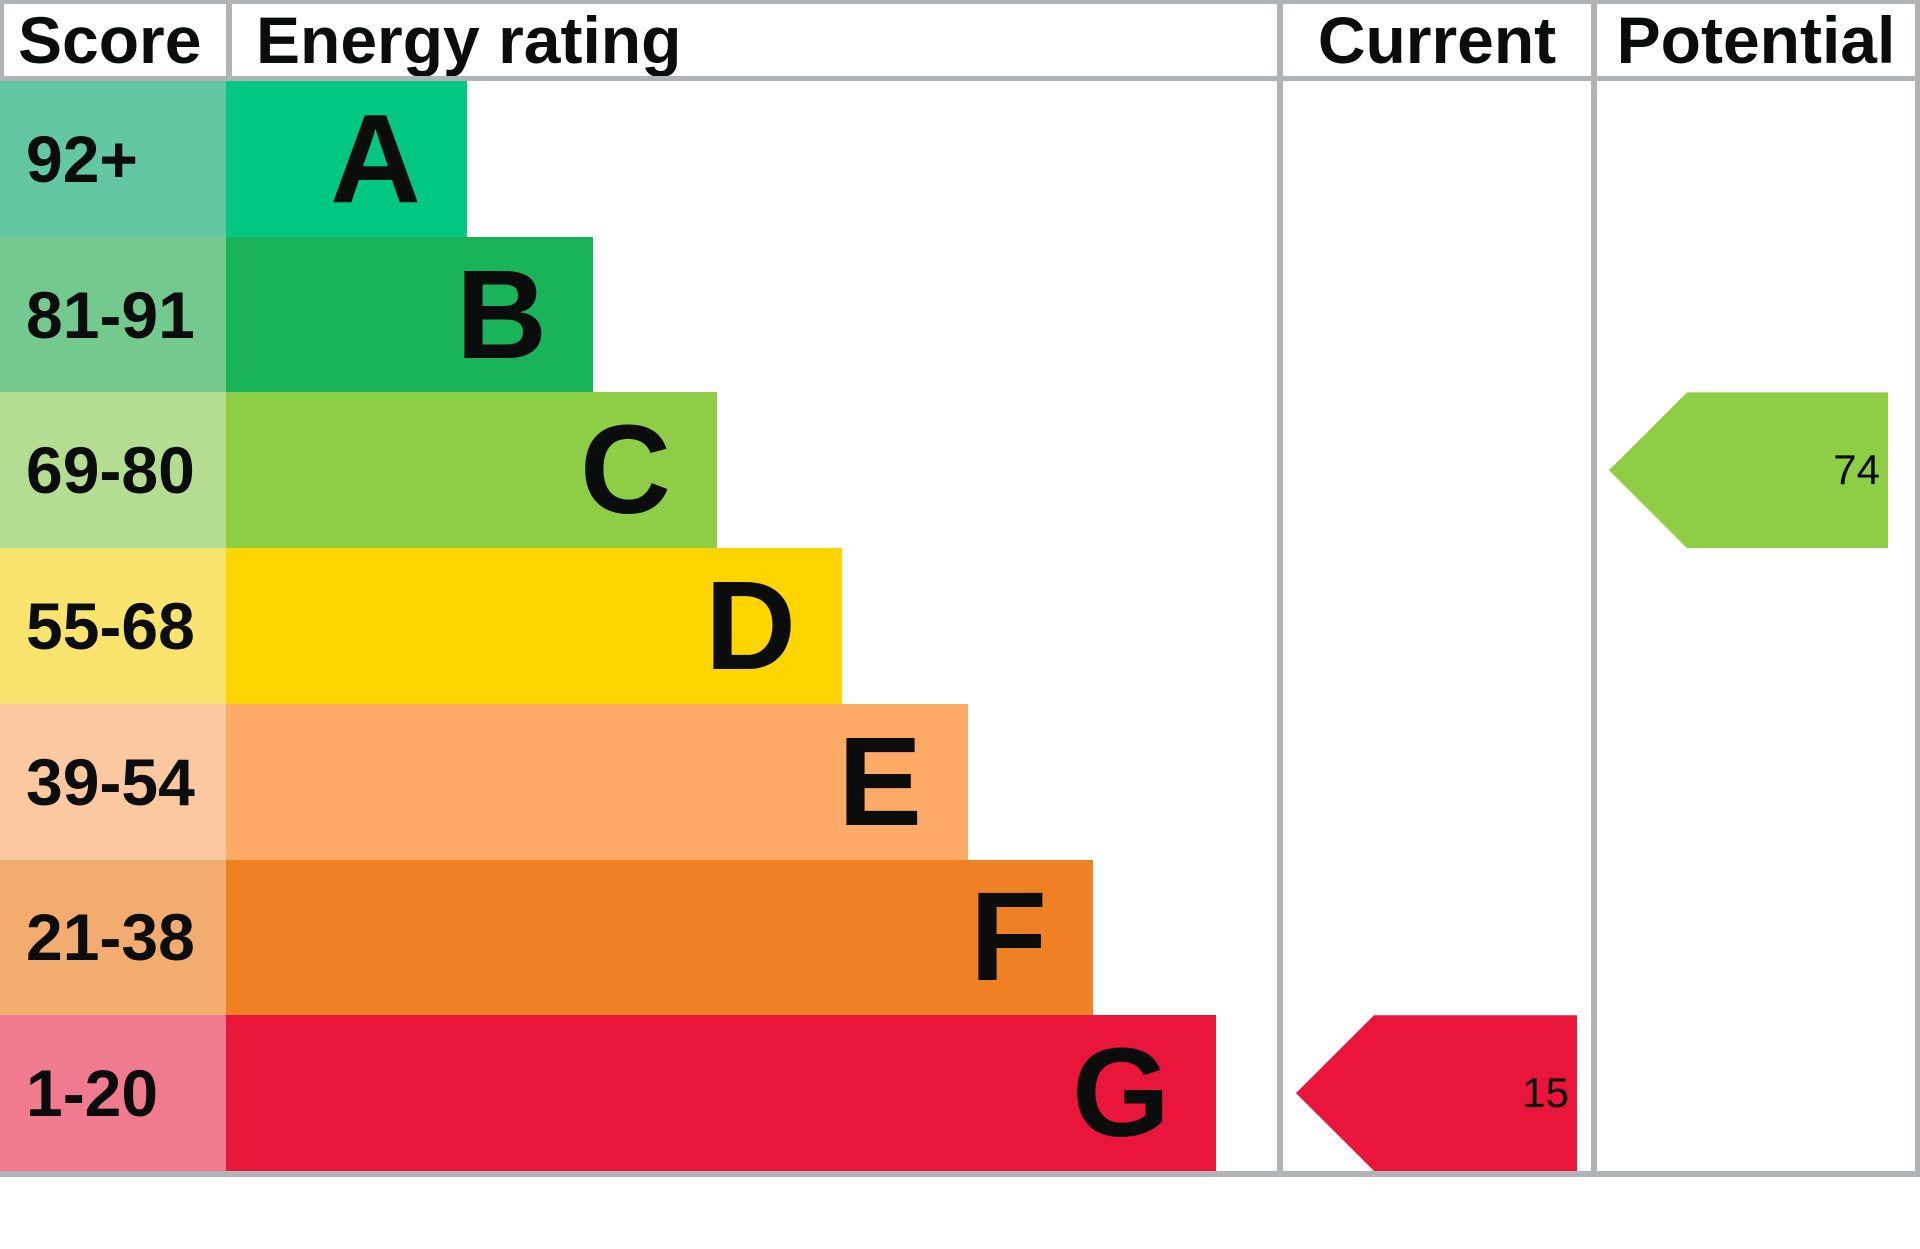 The height and width of the screenshot is (1249, 1920). I want to click on score-range-a: 92+, so click(113, 159).